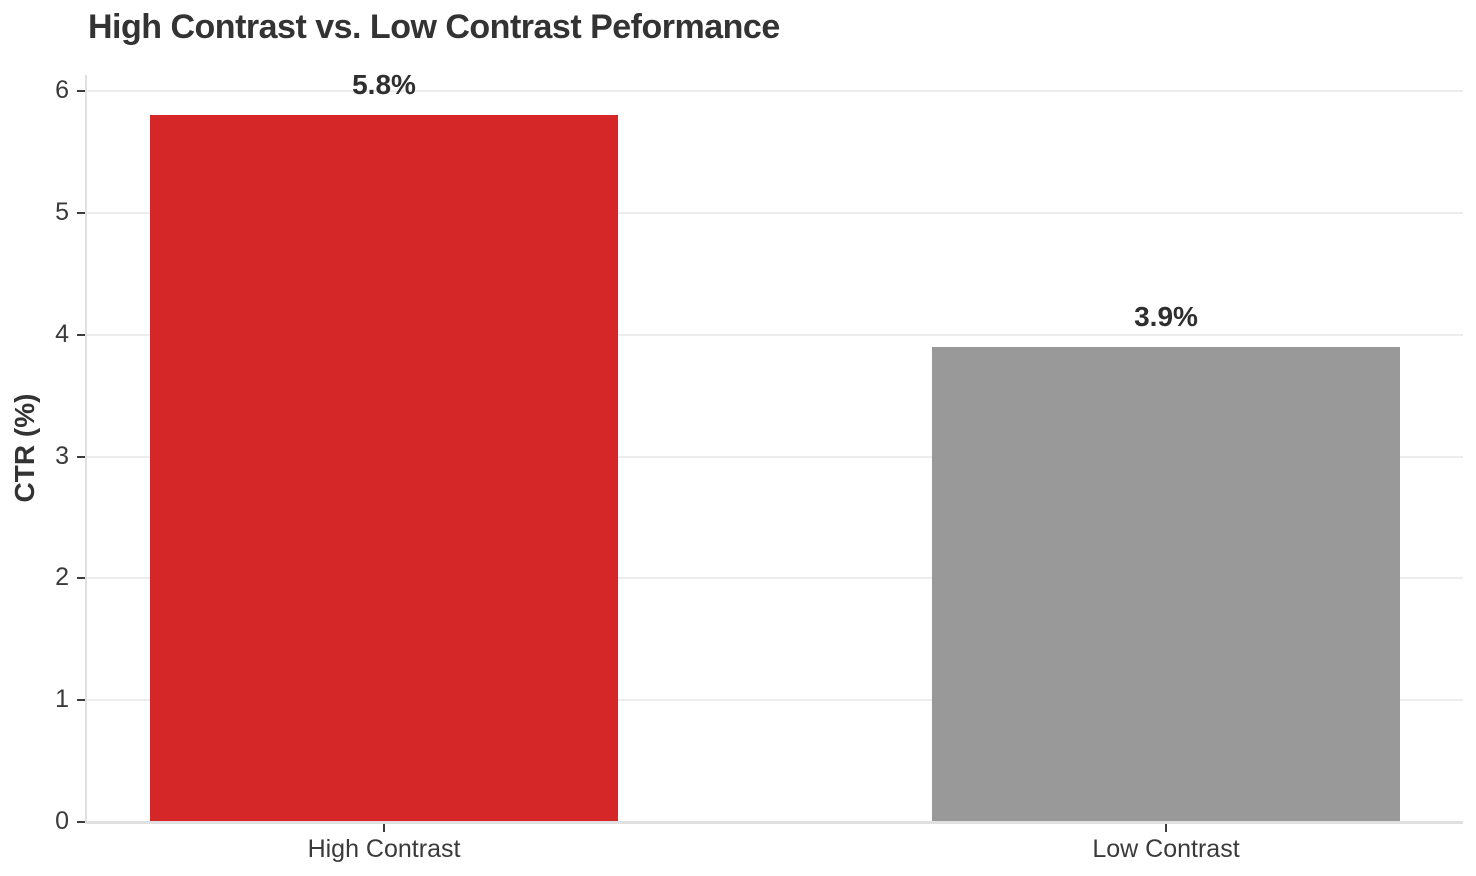 The image size is (1476, 876). I want to click on y-tick-label-2: 2, so click(62, 577).